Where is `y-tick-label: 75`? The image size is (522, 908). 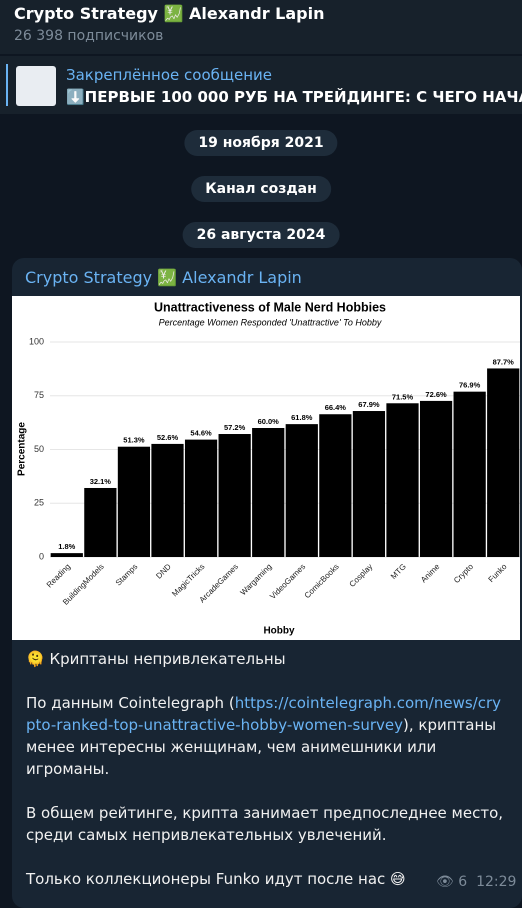
y-tick-label: 75 is located at coordinates (39, 395).